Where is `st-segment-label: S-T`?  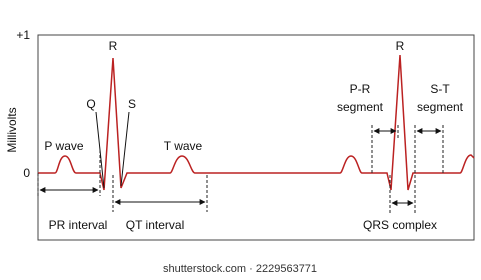
st-segment-label: S-T is located at coordinates (440, 89).